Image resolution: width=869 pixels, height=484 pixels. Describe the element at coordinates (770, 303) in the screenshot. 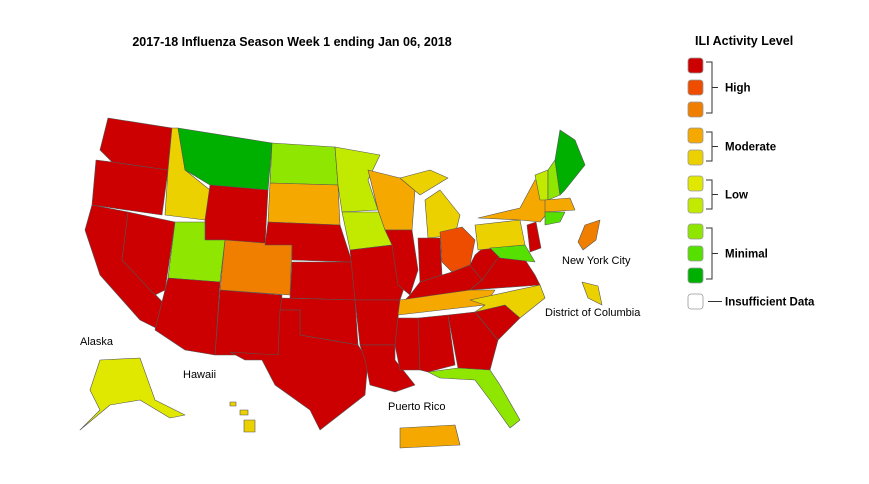

I see `legend-label: Insufficient Data` at that location.